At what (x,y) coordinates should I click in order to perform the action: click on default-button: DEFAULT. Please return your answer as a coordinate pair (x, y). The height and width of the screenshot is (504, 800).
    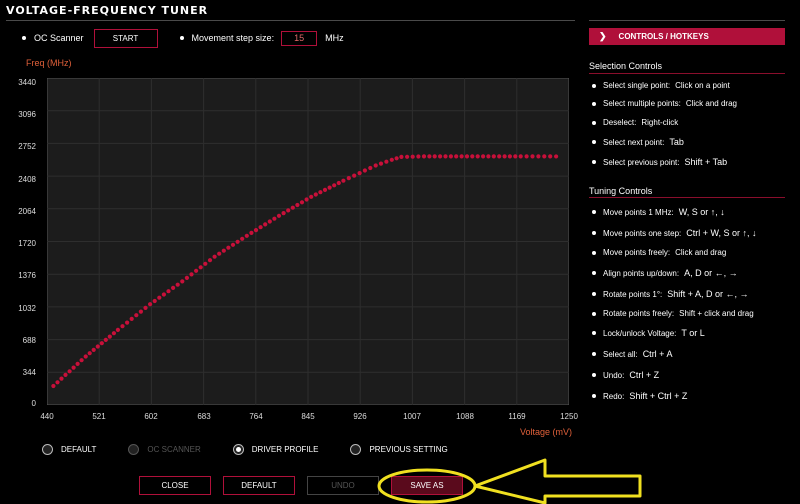
    Looking at the image, I should click on (259, 485).